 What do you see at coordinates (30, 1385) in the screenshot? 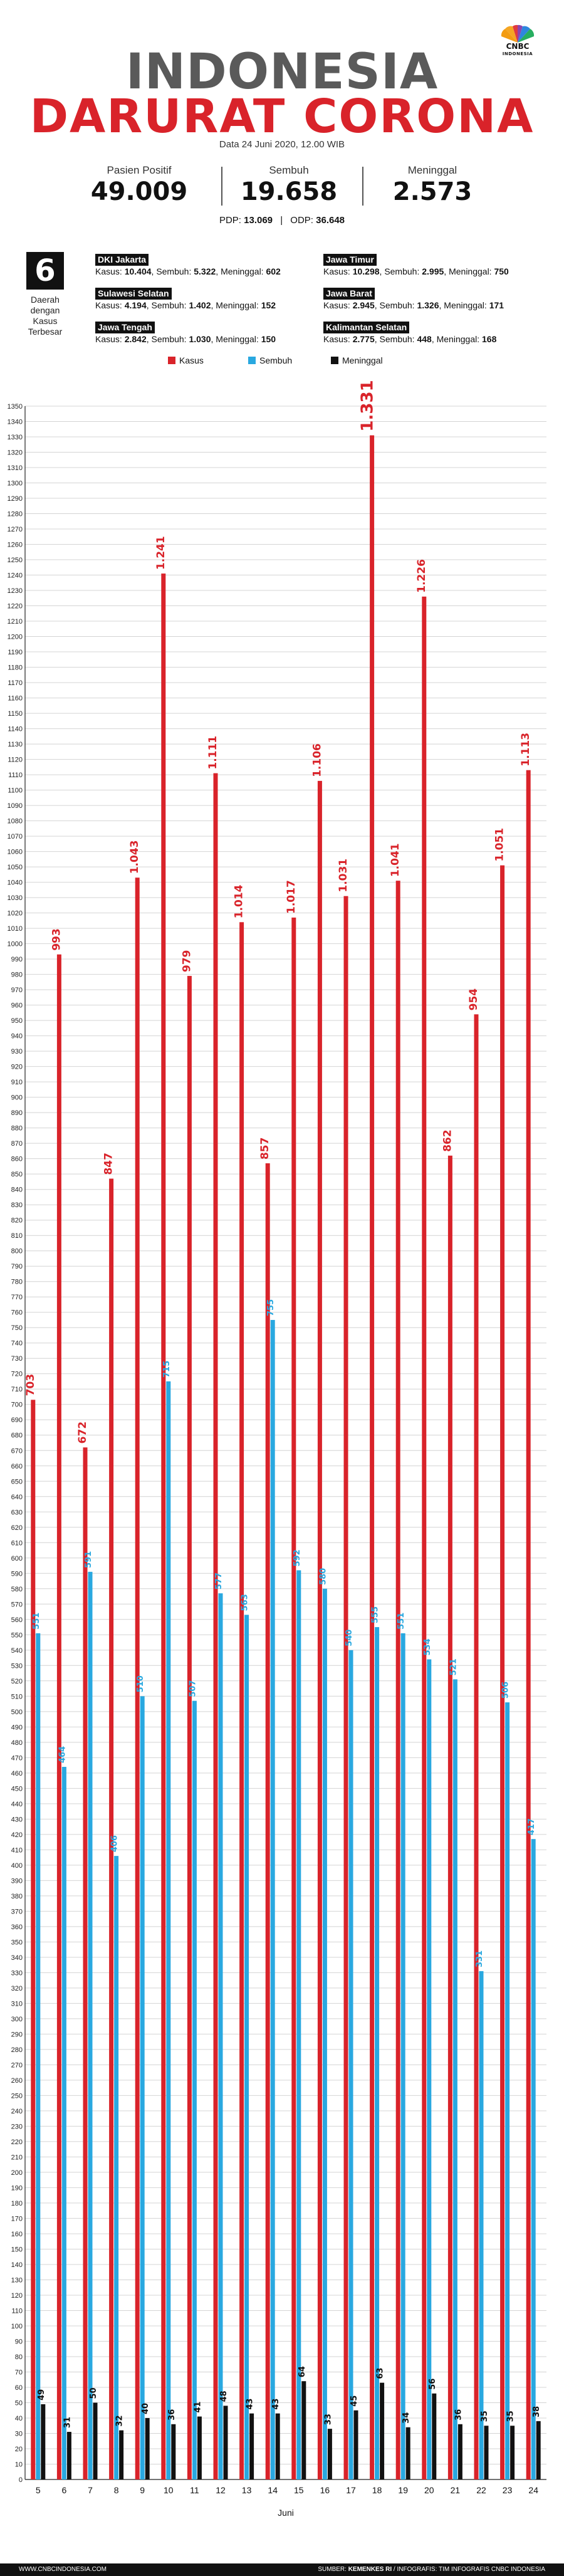
I see `data-label-kasus: 703` at bounding box center [30, 1385].